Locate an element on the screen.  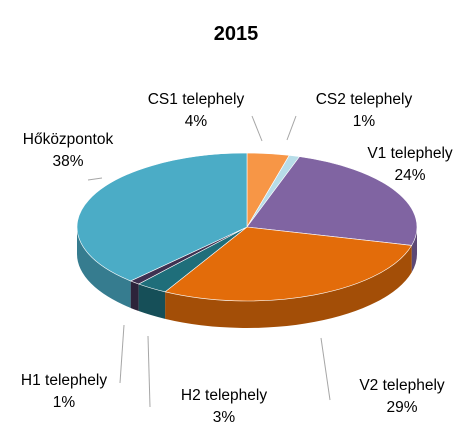
slice-label-value-6: 38% is located at coordinates (67, 161).